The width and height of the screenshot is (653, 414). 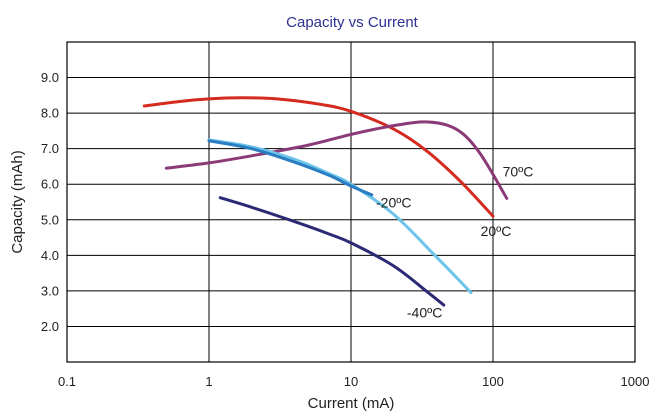 I want to click on y-tick-label: 2.0, so click(x=50, y=326).